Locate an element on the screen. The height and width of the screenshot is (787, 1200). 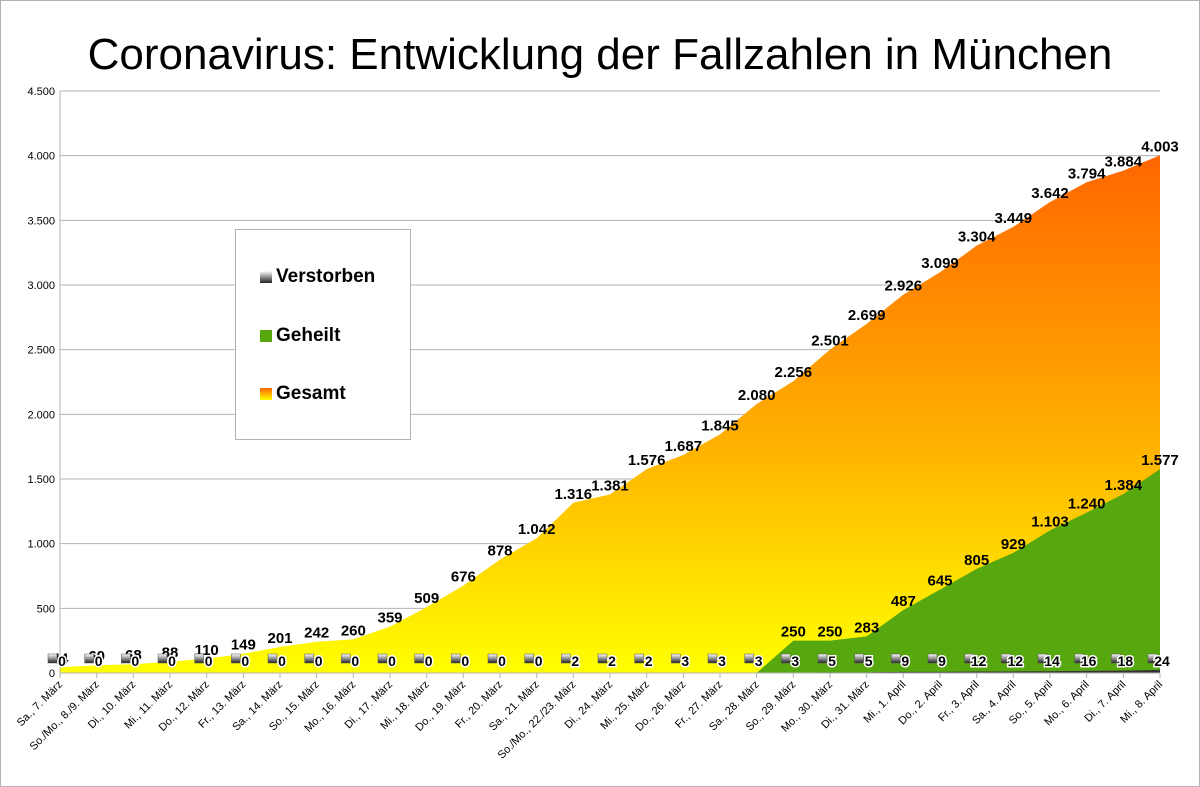
legend-label-verstorben: Verstorben is located at coordinates (326, 276).